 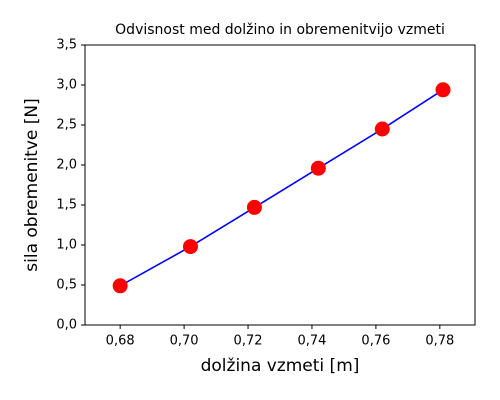 What do you see at coordinates (66, 85) in the screenshot?
I see `y-tick-label: 3,0` at bounding box center [66, 85].